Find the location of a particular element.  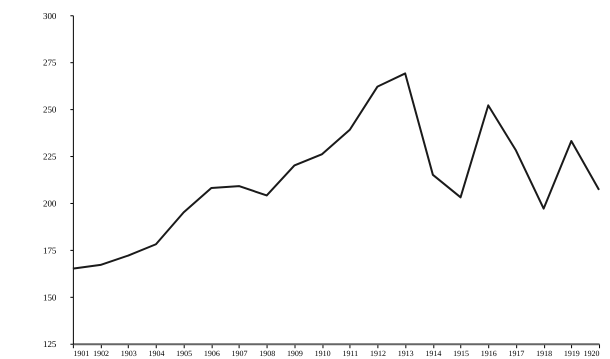

x-tick-label: 1918 is located at coordinates (544, 353).